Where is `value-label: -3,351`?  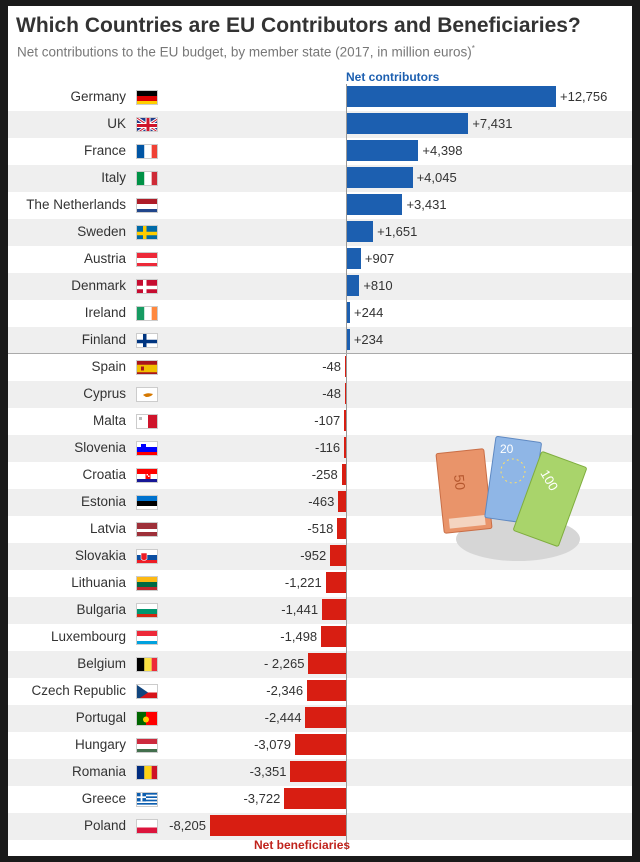 value-label: -3,351 is located at coordinates (268, 771).